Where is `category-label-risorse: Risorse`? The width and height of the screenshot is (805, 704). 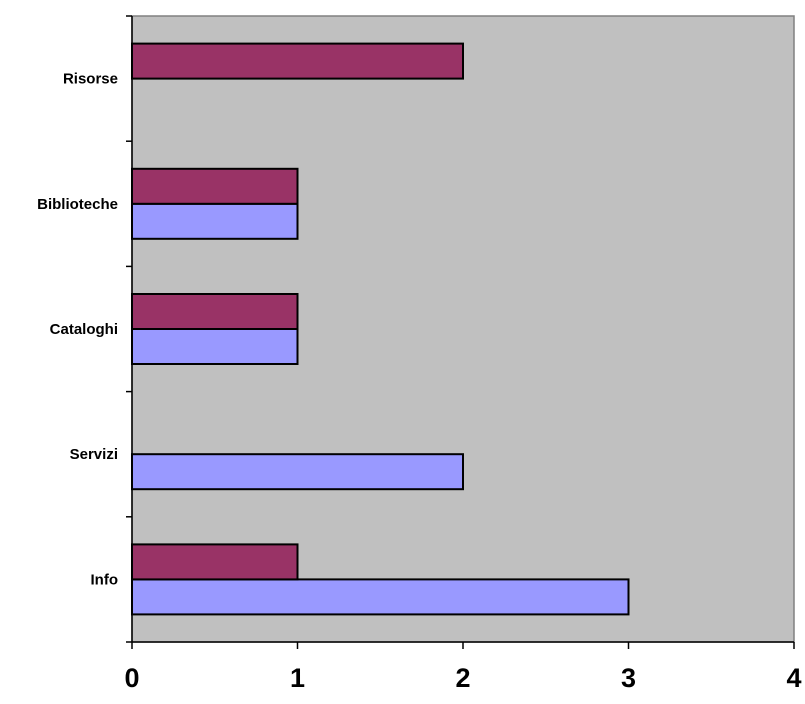 category-label-risorse: Risorse is located at coordinates (90, 79).